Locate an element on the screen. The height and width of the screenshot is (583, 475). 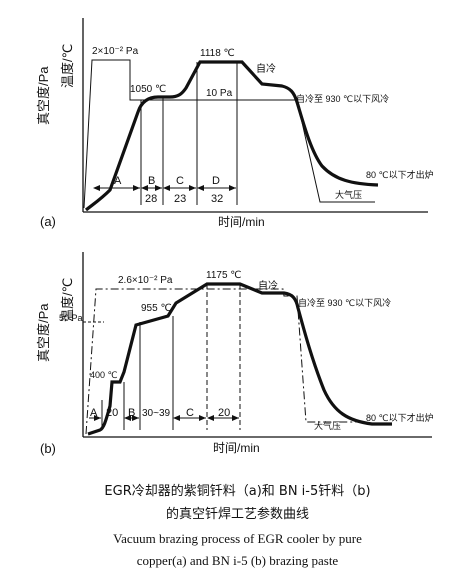
panel-b-x-label: 时间/min is located at coordinates (236, 448).